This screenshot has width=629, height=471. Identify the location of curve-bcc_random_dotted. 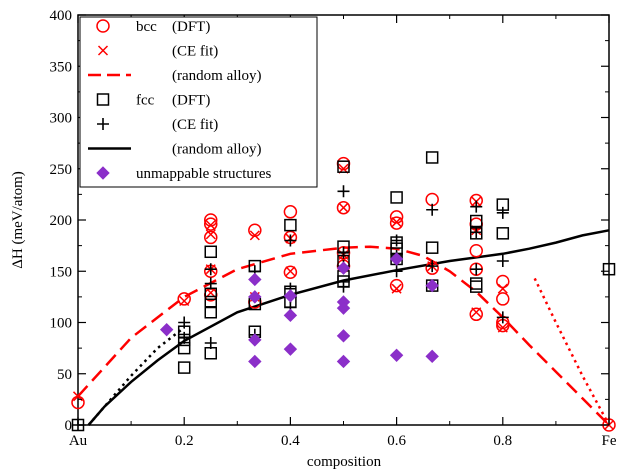
(572, 351).